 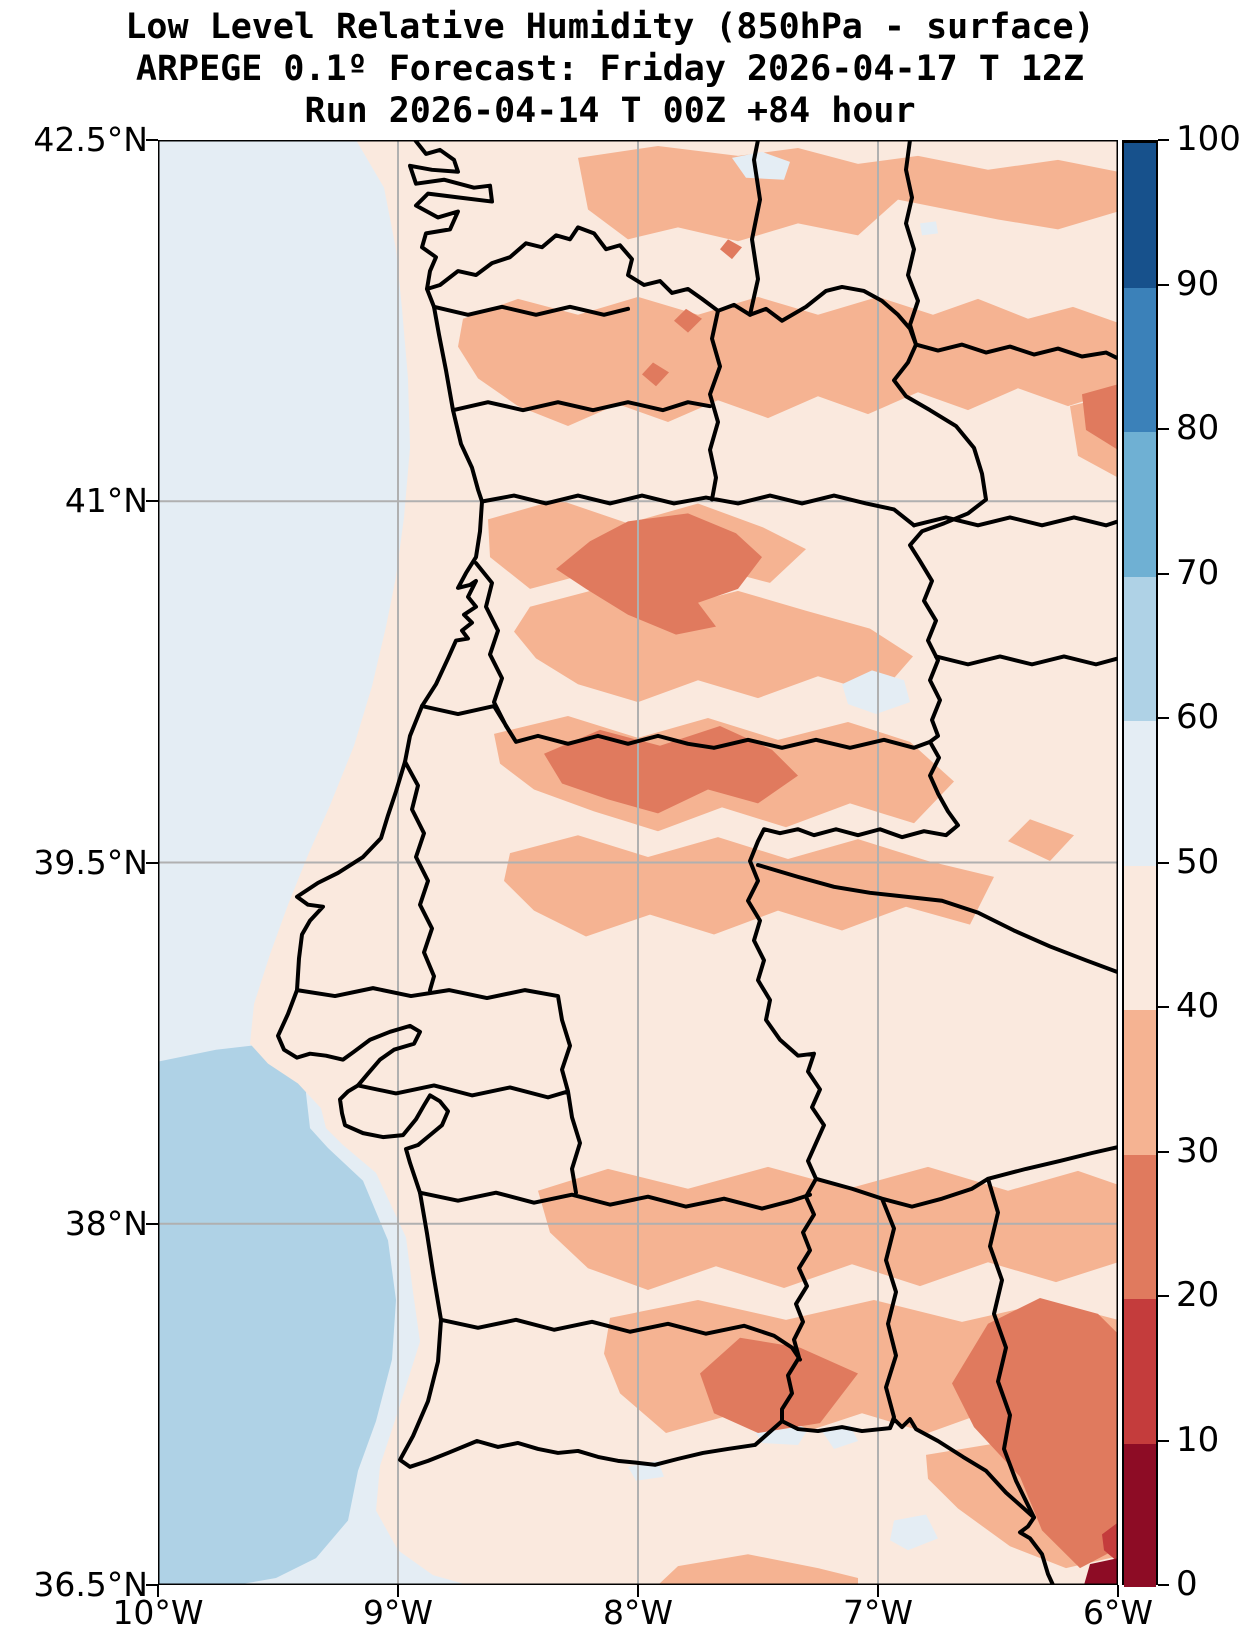 What do you see at coordinates (1101, 1553) in the screenshot?
I see `field-low-rh-corner-layer` at bounding box center [1101, 1553].